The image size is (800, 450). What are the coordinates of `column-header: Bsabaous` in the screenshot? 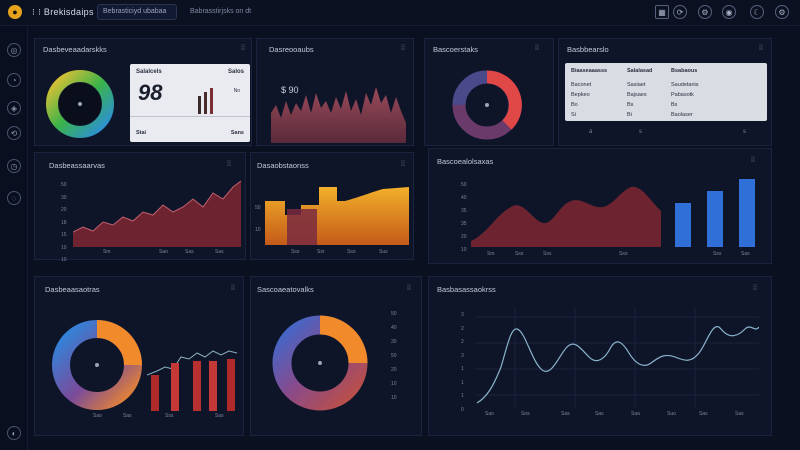 It's located at (684, 71).